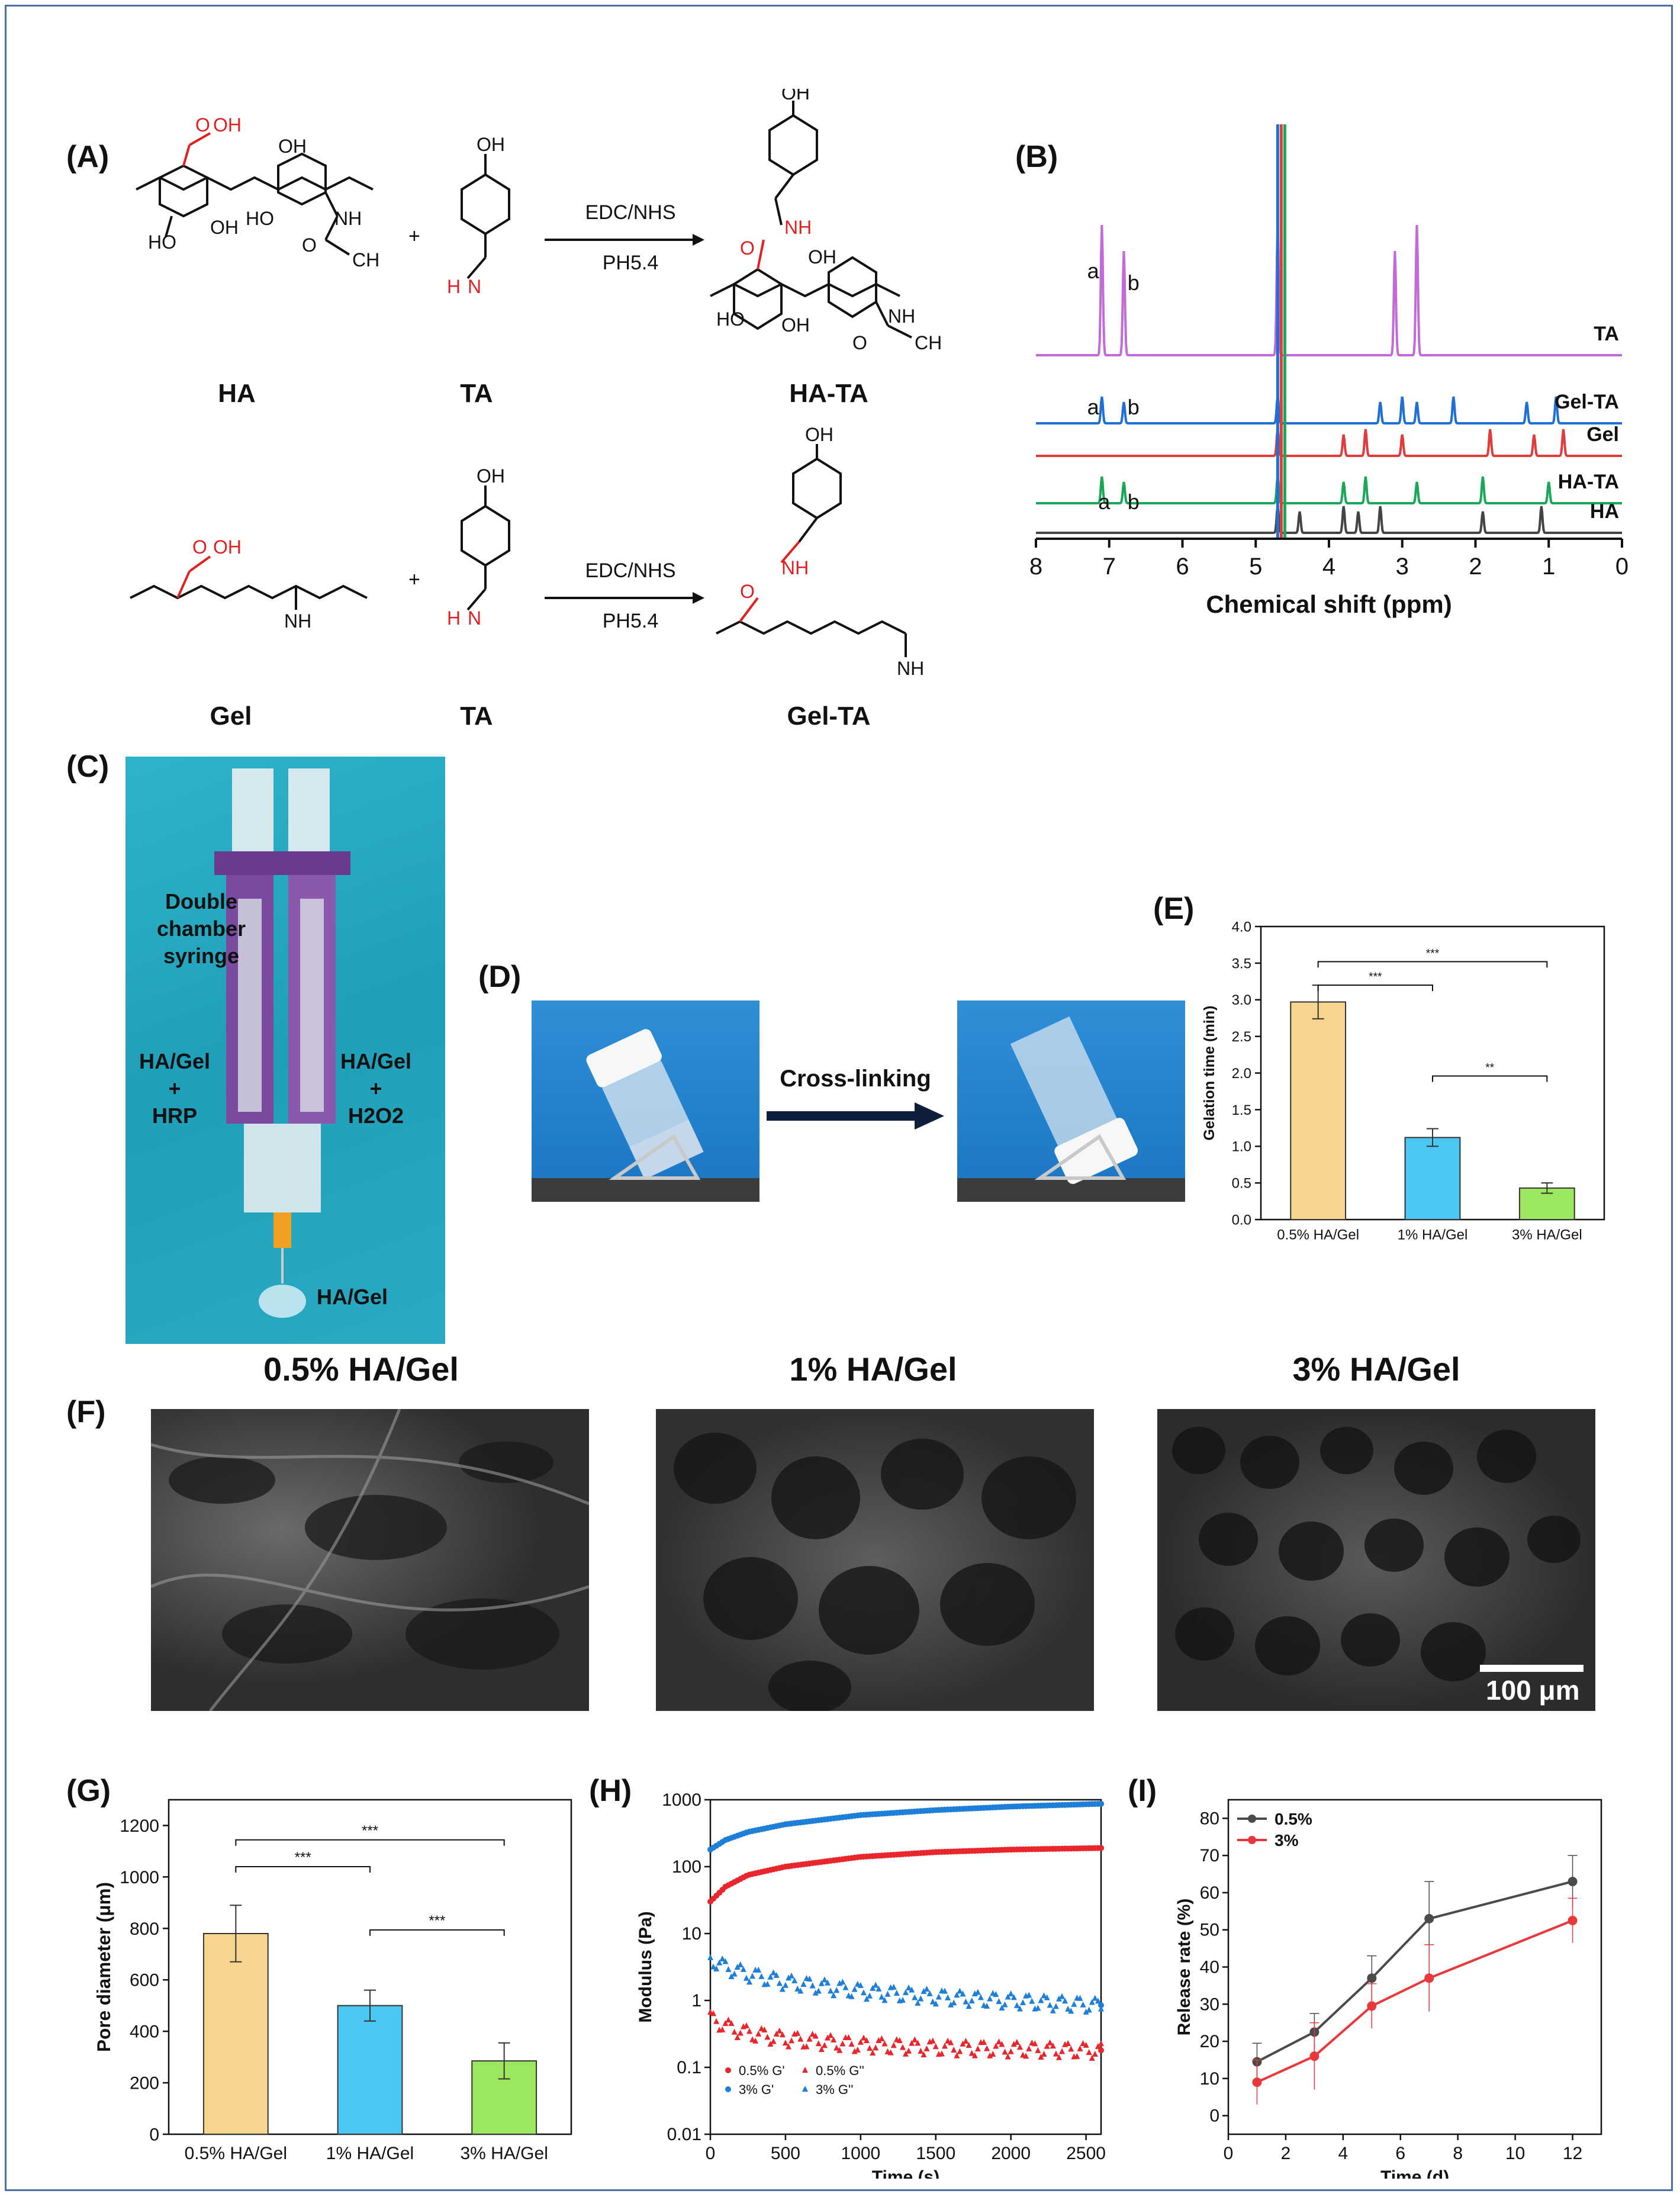 The image size is (1680, 2197). I want to click on y-tick-label: 10, so click(691, 1934).